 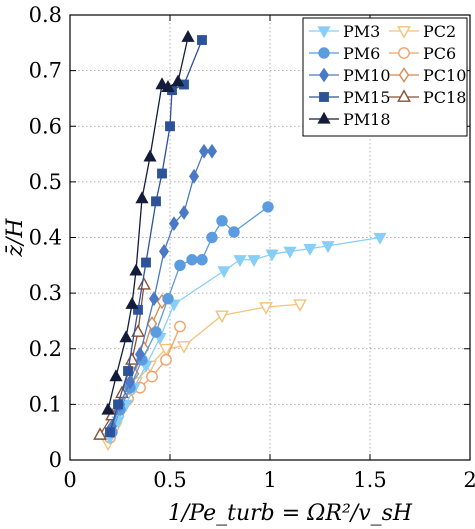 What do you see at coordinates (361, 31) in the screenshot?
I see `legend-label: PM3` at bounding box center [361, 31].